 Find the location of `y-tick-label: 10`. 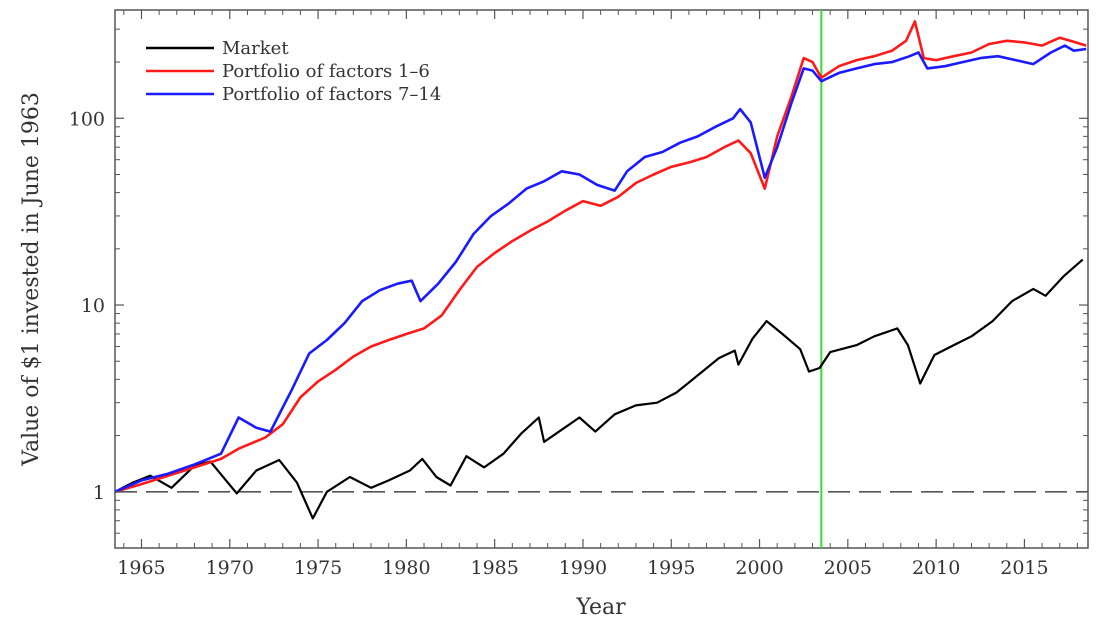

y-tick-label: 10 is located at coordinates (93, 306).